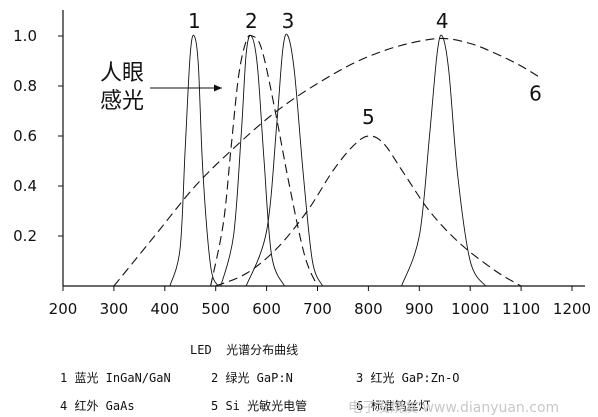 This screenshot has width=598, height=417. I want to click on series-label: 4, so click(442, 21).